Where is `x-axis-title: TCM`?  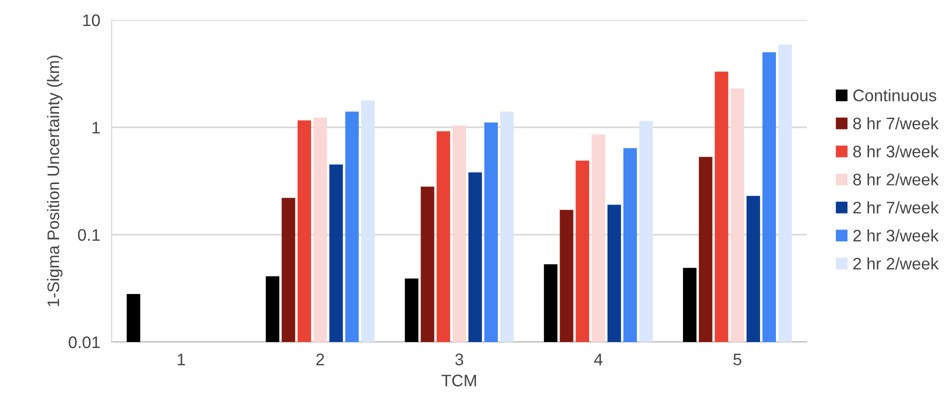 x-axis-title: TCM is located at coordinates (459, 380).